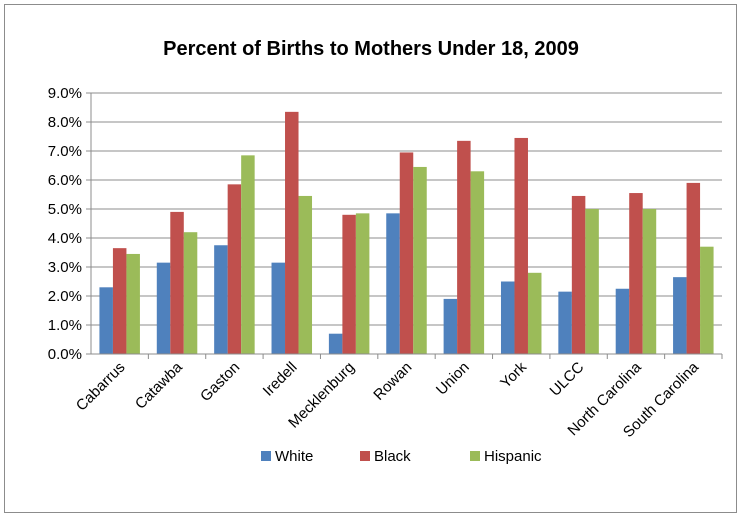  I want to click on legend: White Black Hispanic, so click(401, 456).